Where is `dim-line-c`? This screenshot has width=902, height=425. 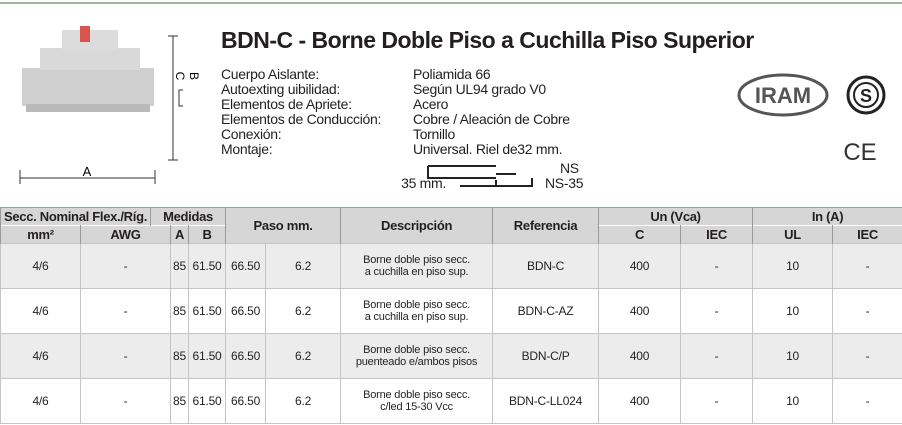
dim-line-c is located at coordinates (180, 98).